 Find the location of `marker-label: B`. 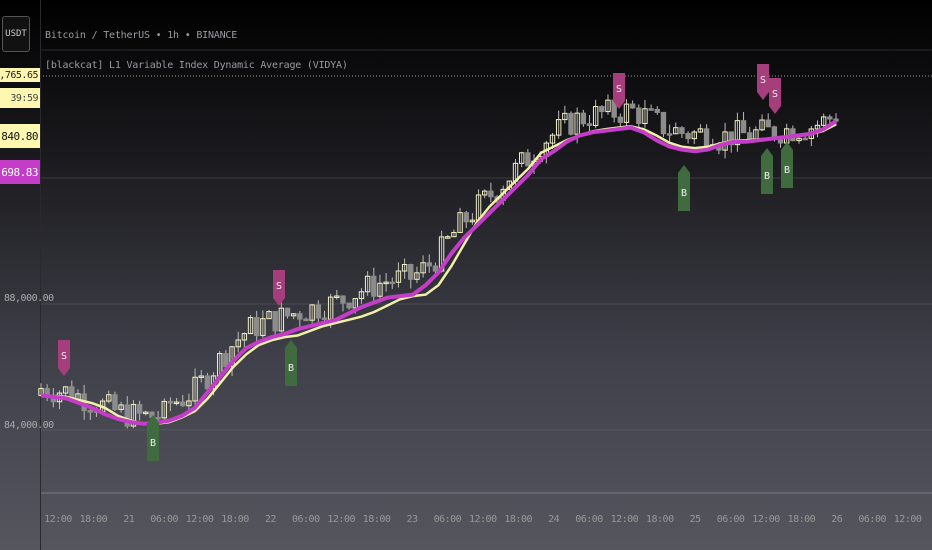

marker-label: B is located at coordinates (767, 176).